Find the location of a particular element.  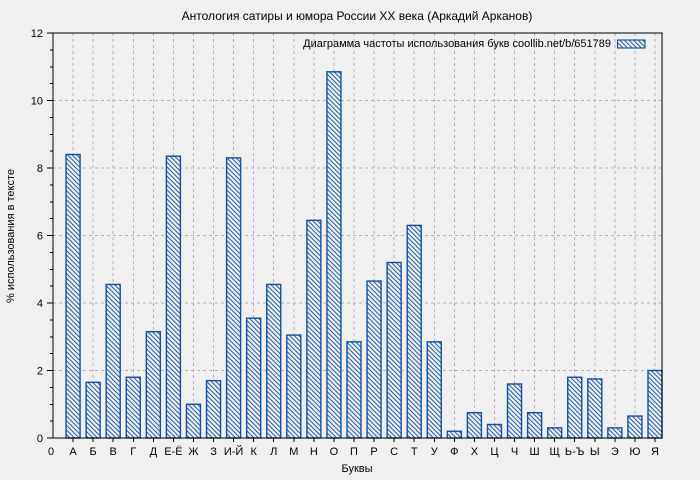

x-origin-label: 0 is located at coordinates (51, 452).